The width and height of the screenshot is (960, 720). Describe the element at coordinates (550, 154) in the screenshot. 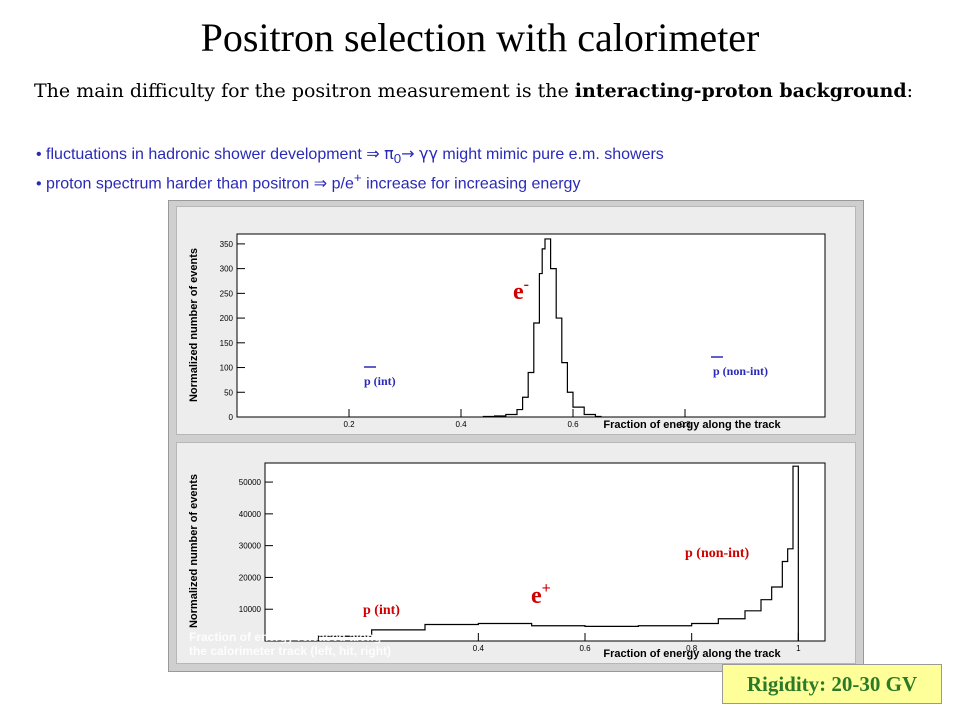

I see `bullet-text-tail: might mimic pure e.m. showers` at that location.